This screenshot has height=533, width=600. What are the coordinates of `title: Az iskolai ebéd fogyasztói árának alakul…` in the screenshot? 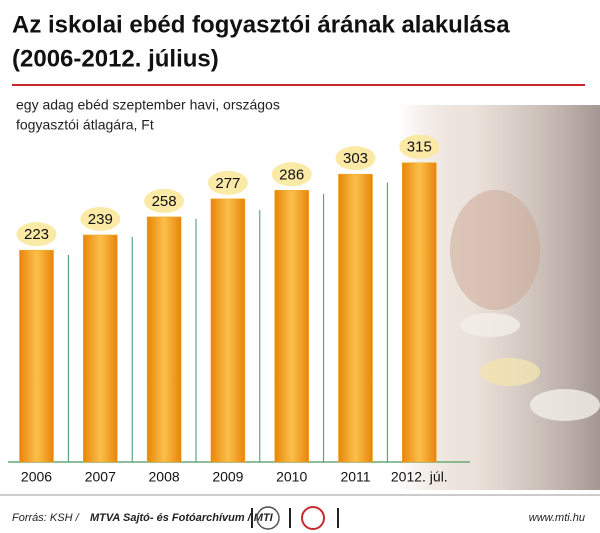 It's located at (261, 24).